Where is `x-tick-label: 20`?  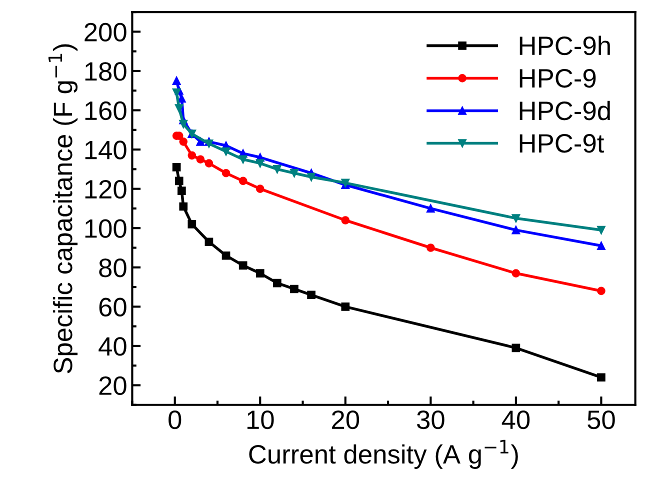
x-tick-label: 20 is located at coordinates (346, 420).